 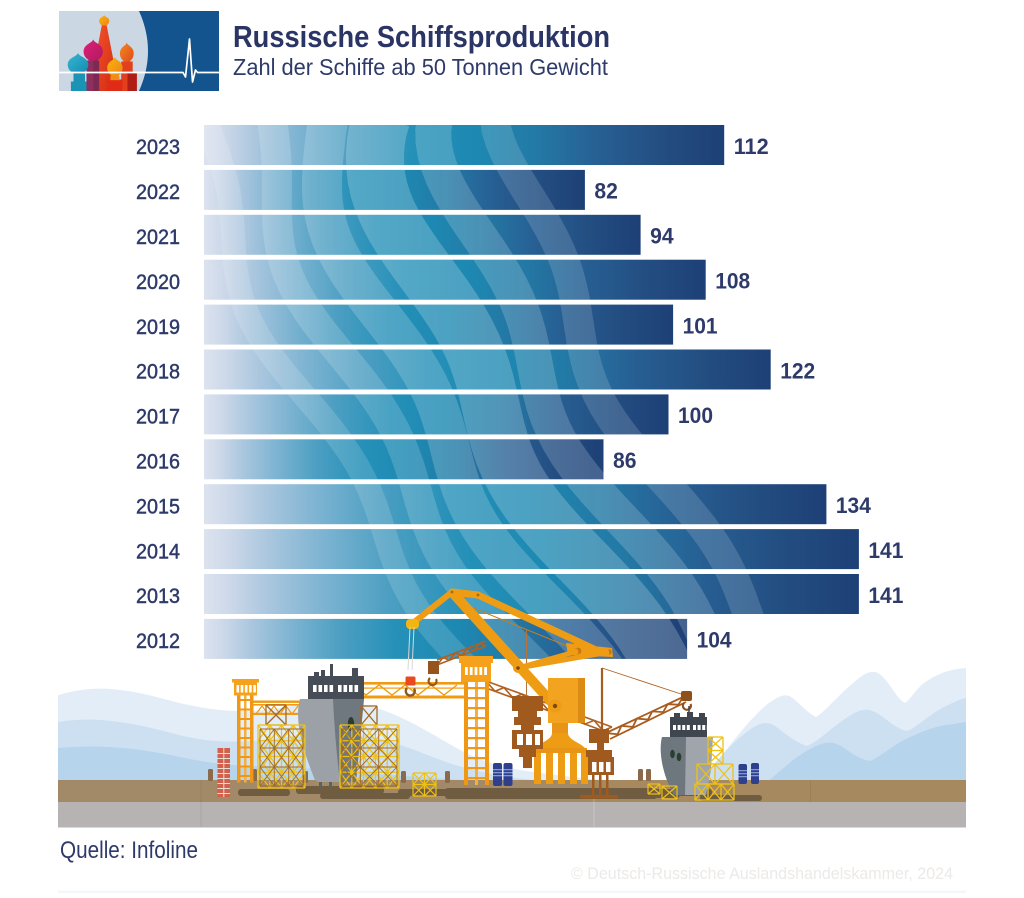 I want to click on svg-text: 86, so click(x=625, y=460).